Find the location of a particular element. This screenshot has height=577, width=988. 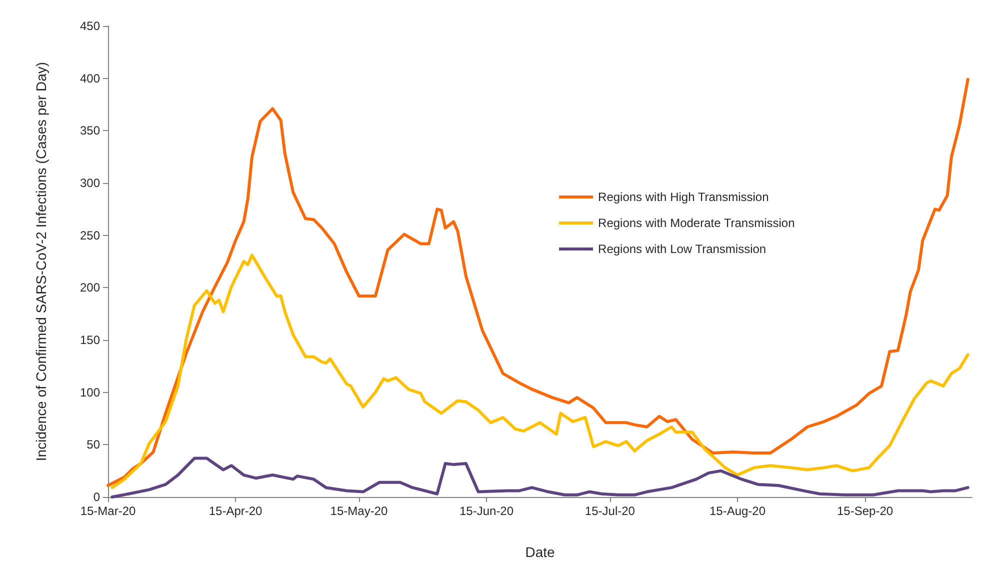

y-tick-label: 50 is located at coordinates (93, 445).